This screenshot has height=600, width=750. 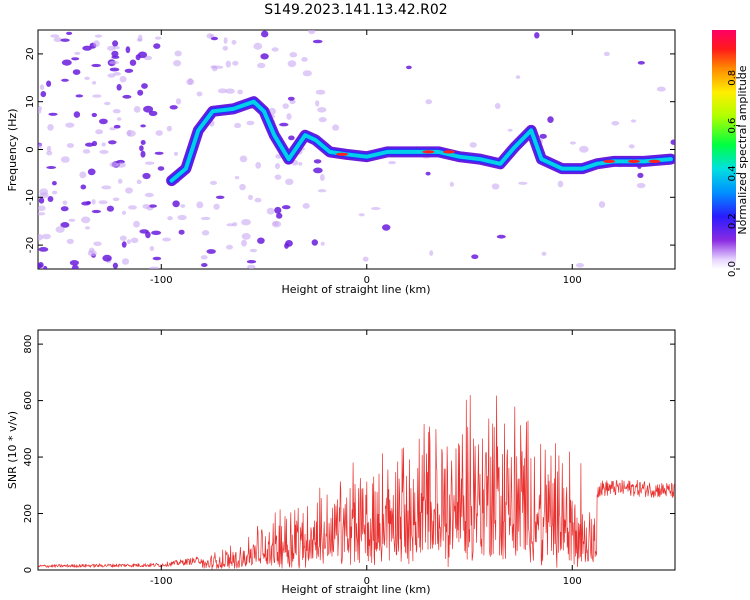 I want to click on y-tick-label: 800, so click(x=28, y=344).